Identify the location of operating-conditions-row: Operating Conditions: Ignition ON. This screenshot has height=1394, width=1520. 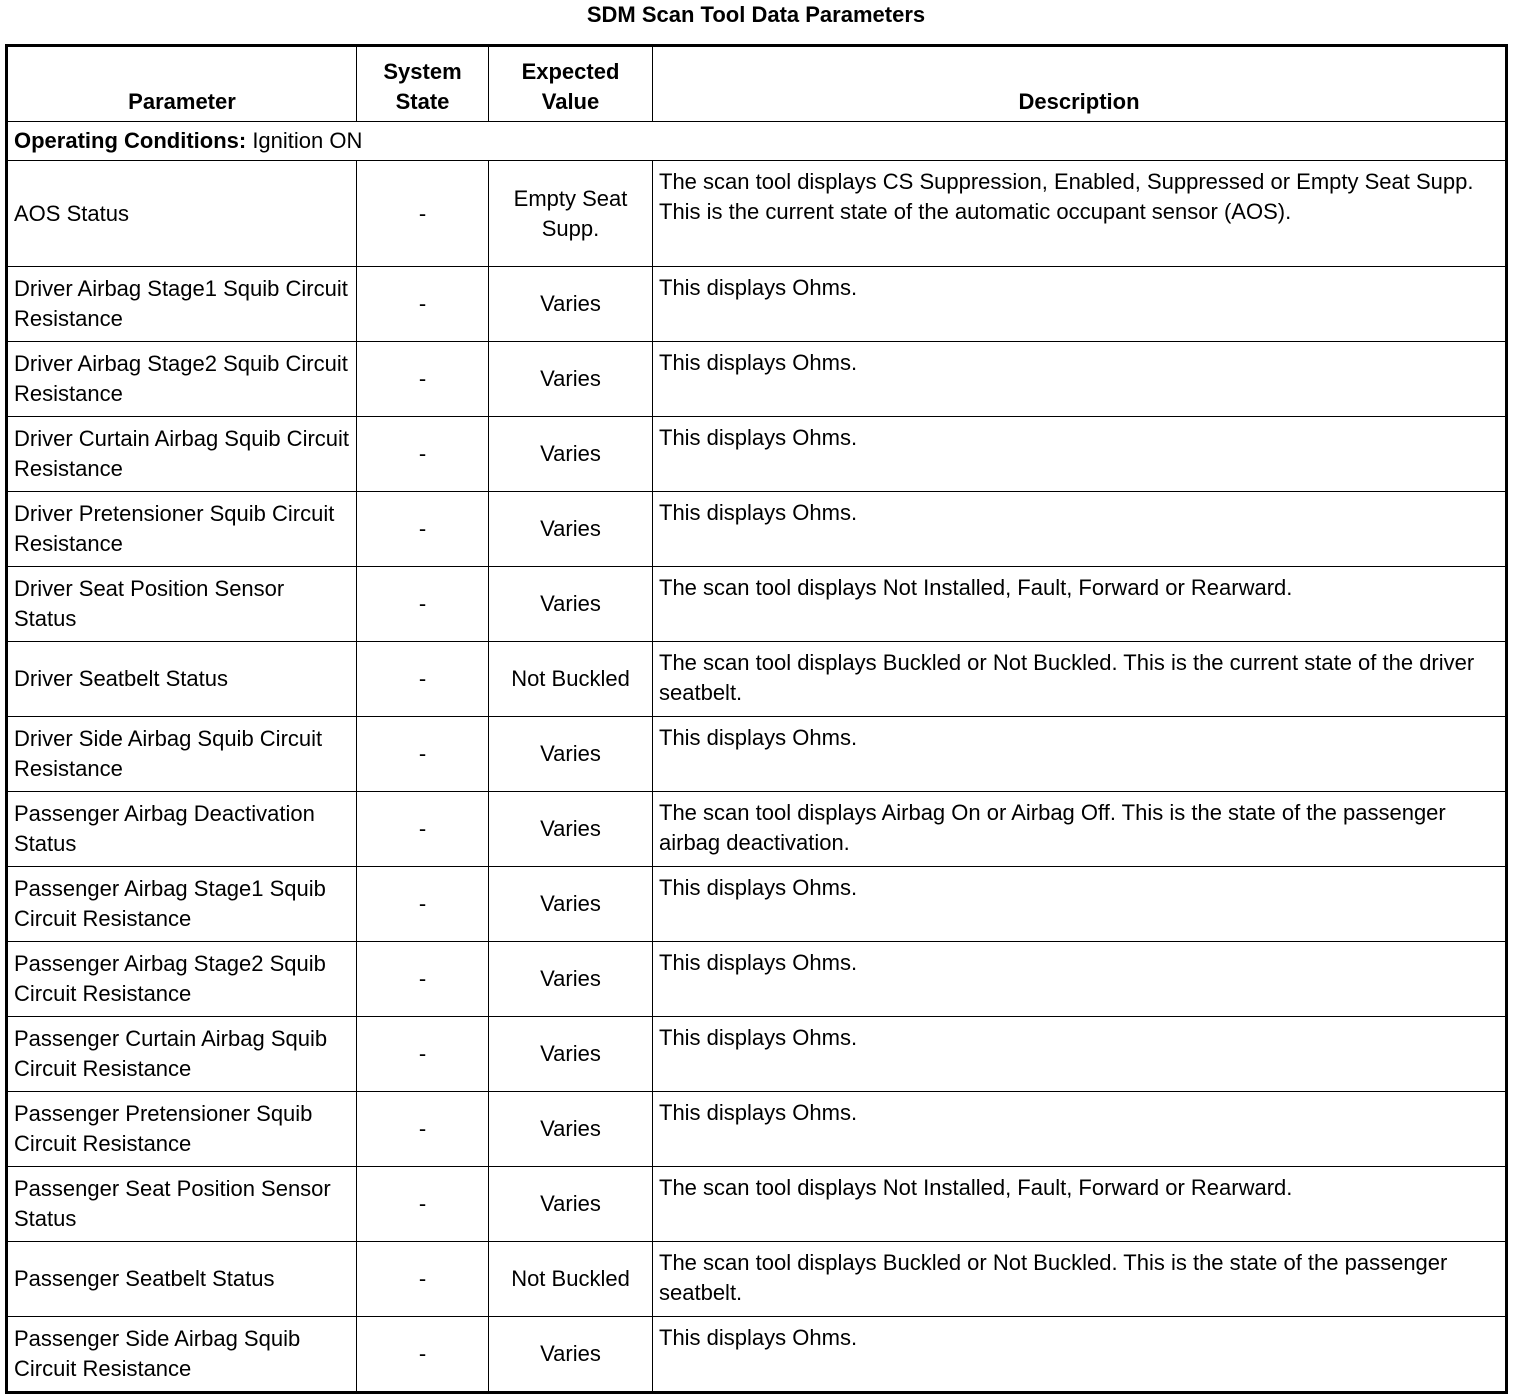
(756, 141).